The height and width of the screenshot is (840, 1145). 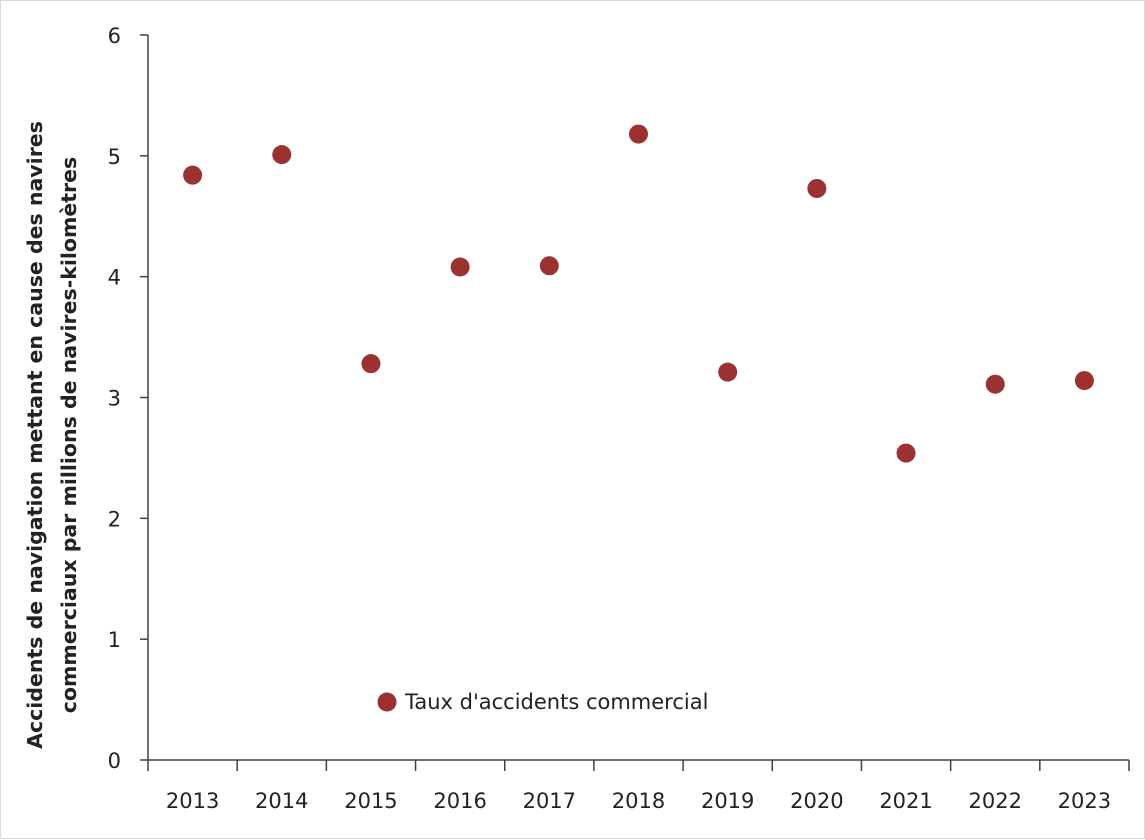 I want to click on legend: Taux d'accidents commercial, so click(x=542, y=702).